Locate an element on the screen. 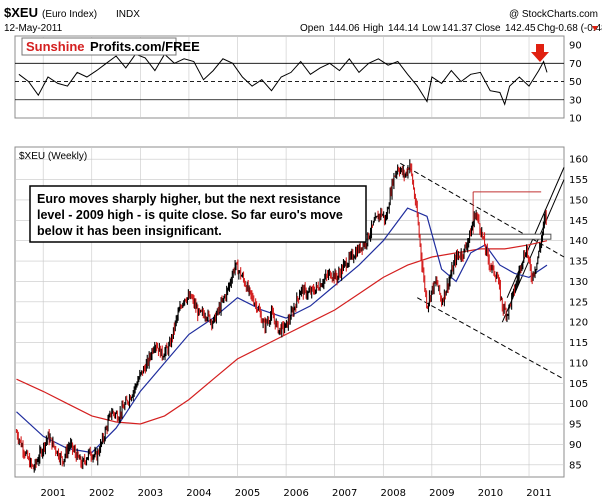  rsi-line is located at coordinates (283, 79).